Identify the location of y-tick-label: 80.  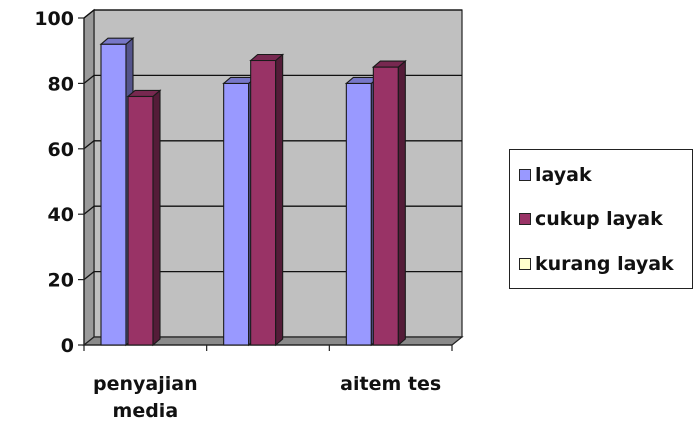
(61, 84).